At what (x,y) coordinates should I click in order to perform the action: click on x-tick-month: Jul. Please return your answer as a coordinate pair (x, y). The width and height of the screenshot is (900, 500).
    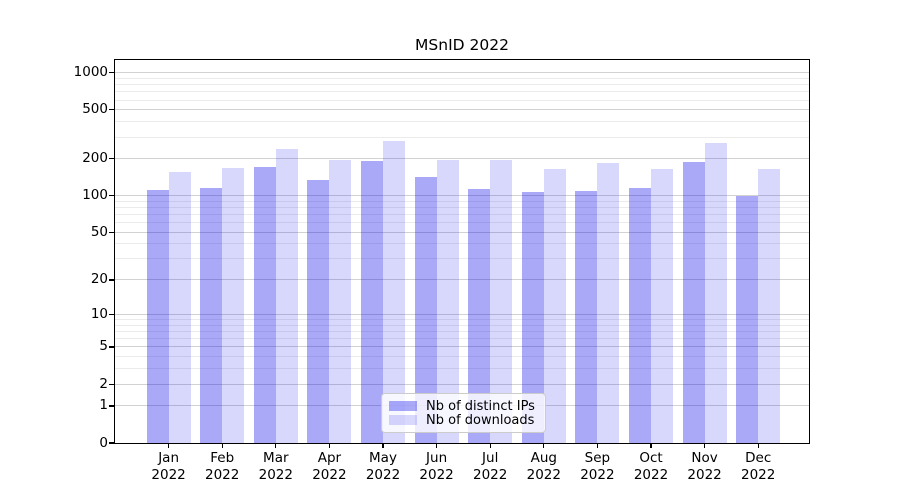
    Looking at the image, I should click on (490, 458).